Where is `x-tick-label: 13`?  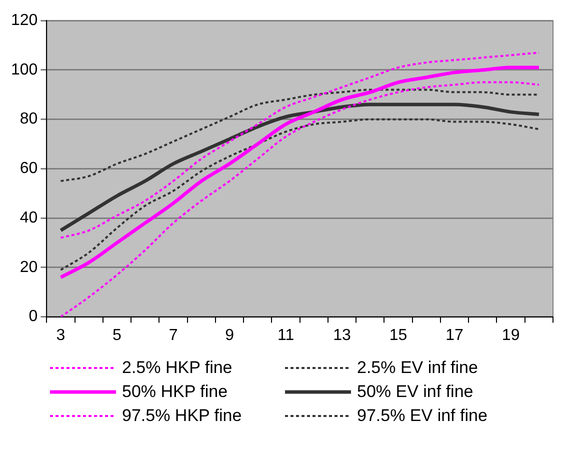 x-tick-label: 13 is located at coordinates (342, 335).